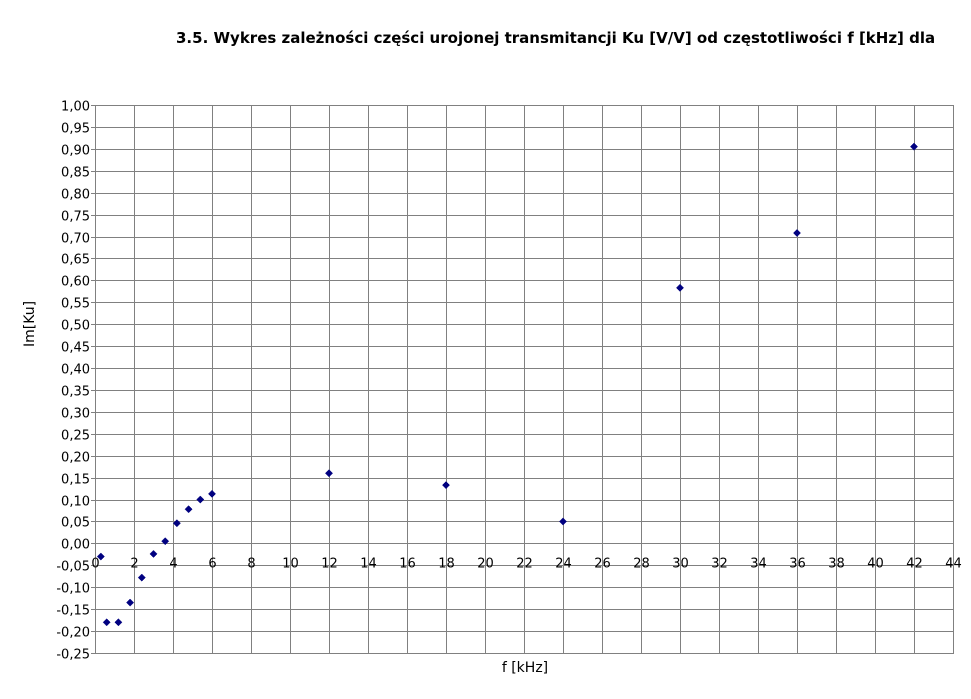  What do you see at coordinates (75, 107) in the screenshot?
I see `y-tick-label: 1,00` at bounding box center [75, 107].